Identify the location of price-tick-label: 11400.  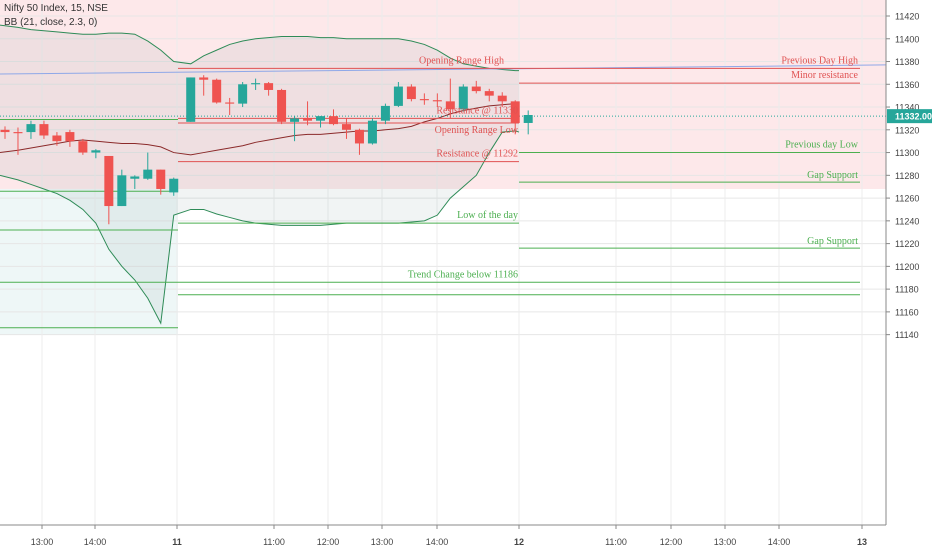
(907, 39).